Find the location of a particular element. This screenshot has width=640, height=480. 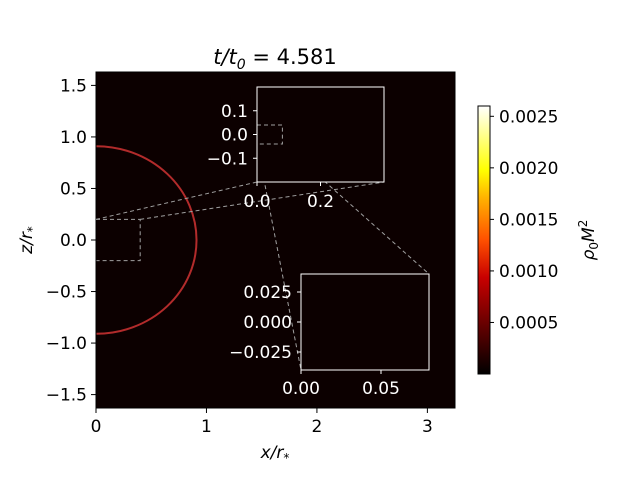

inset-small-x-tick-label: 0.05 is located at coordinates (381, 389).